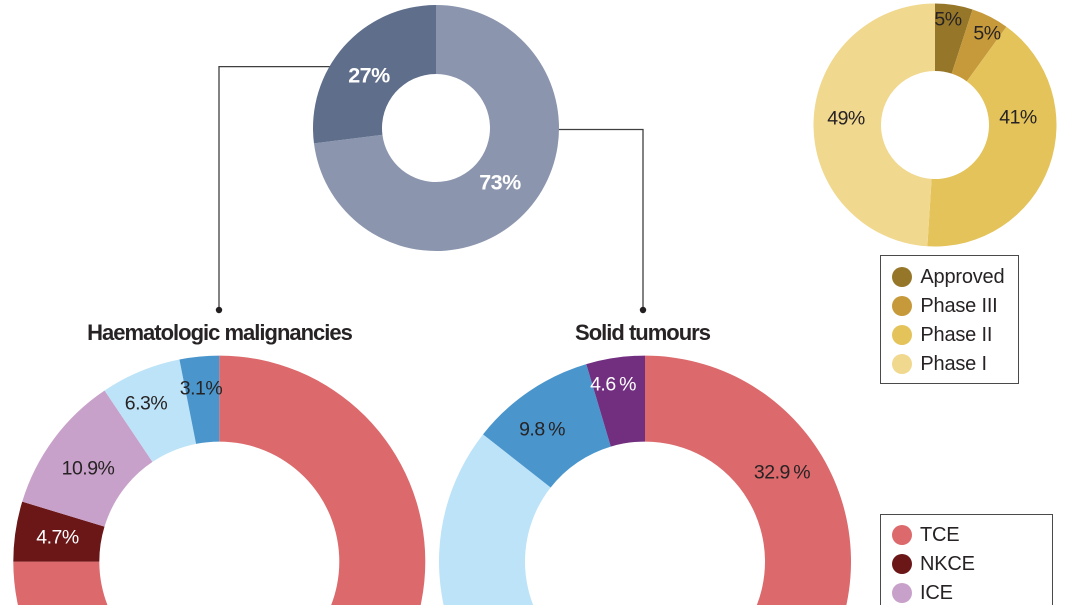 This screenshot has height=605, width=1076. I want to click on phase-legend-label: Phase I, so click(953, 363).